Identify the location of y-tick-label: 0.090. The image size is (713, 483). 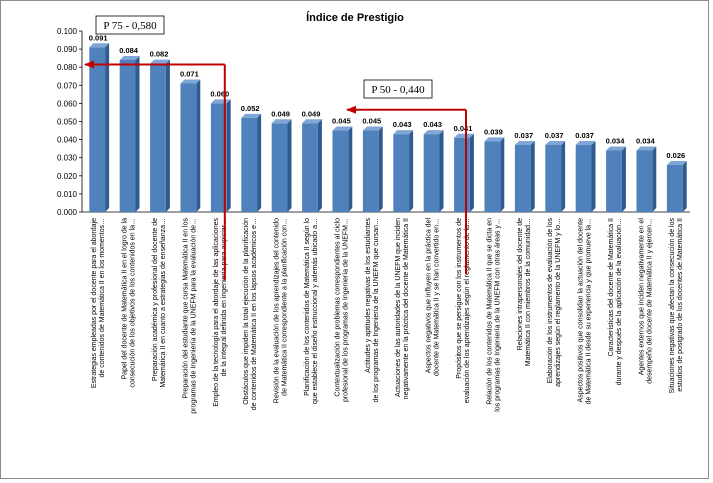
(67, 49).